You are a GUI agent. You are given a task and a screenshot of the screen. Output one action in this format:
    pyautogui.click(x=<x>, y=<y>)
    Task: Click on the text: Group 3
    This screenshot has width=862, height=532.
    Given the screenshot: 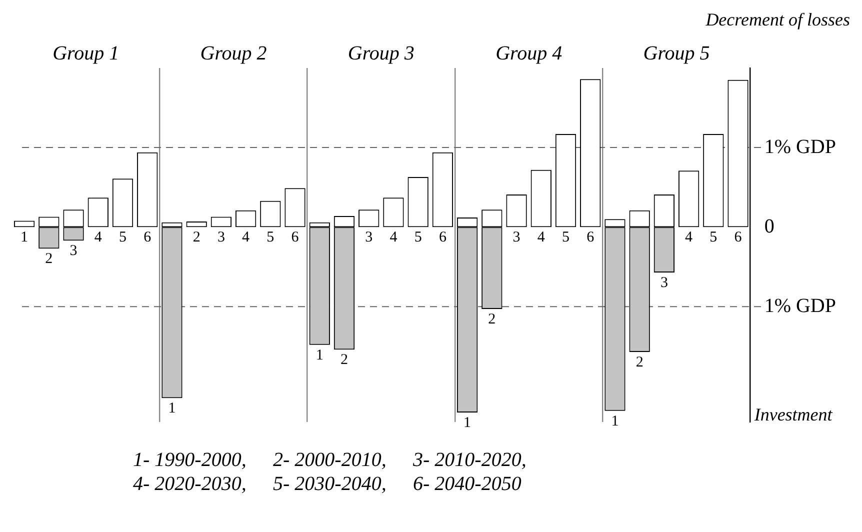 What is the action you would take?
    pyautogui.click(x=381, y=53)
    